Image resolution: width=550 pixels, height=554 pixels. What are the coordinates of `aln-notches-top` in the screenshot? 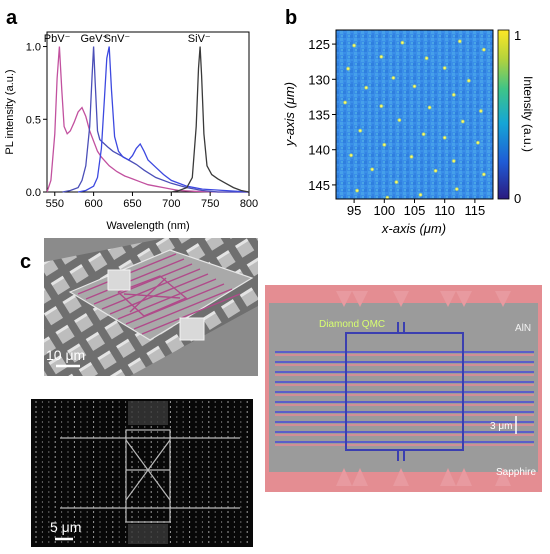 It's located at (423, 299).